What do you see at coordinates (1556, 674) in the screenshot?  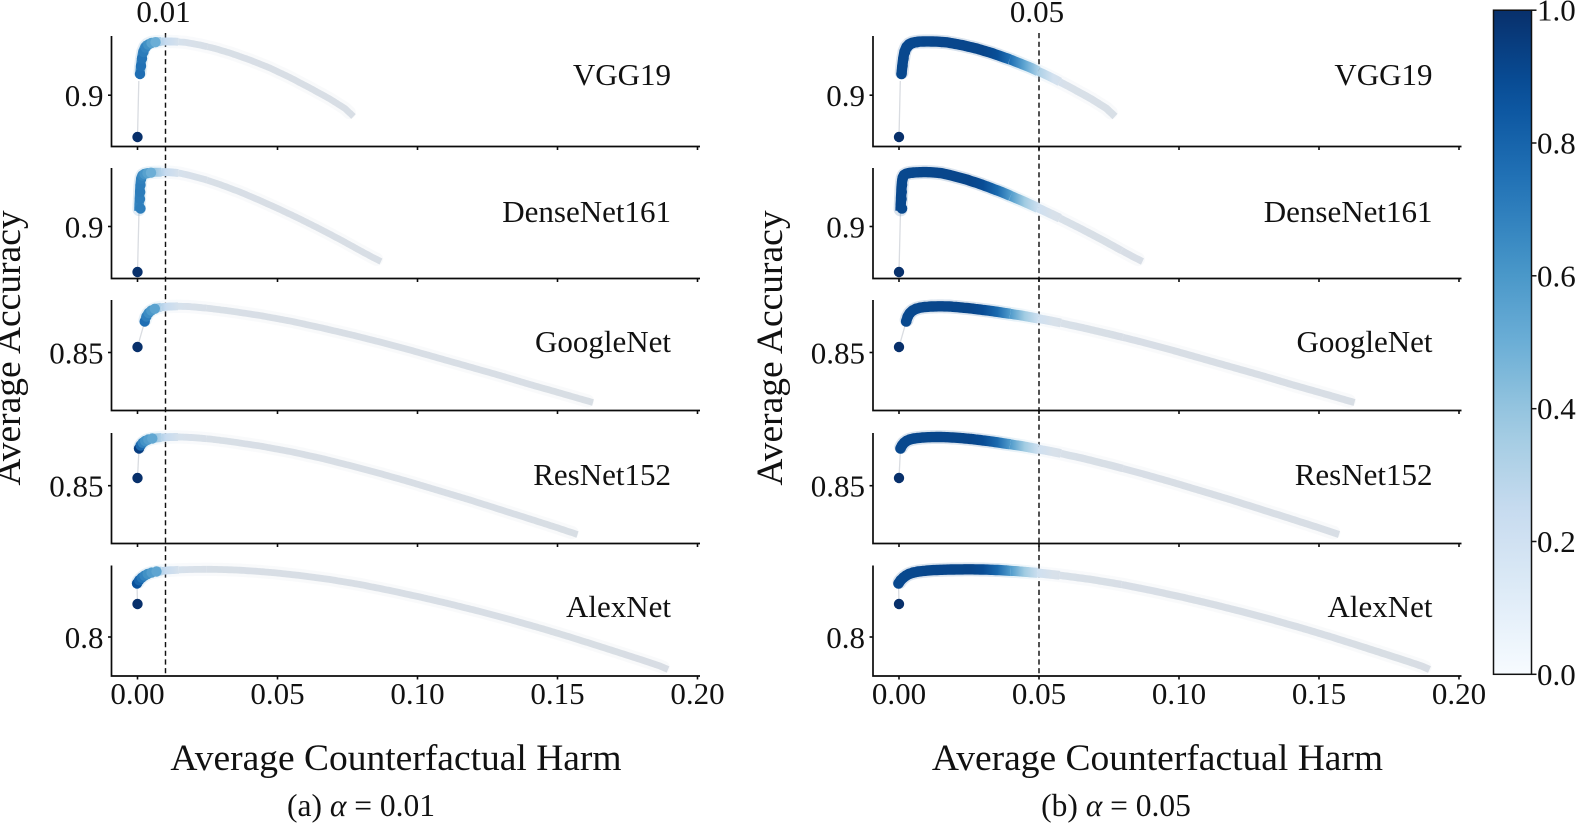 I see `svg-text: 0.0` at bounding box center [1556, 674].